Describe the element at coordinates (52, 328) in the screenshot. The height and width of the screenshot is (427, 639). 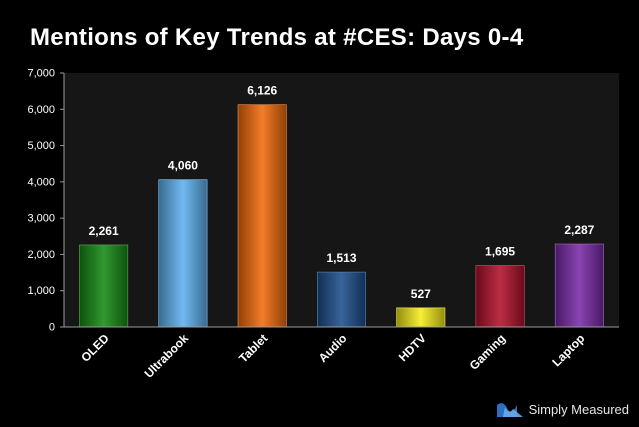
I see `y-tick-label: 0` at that location.